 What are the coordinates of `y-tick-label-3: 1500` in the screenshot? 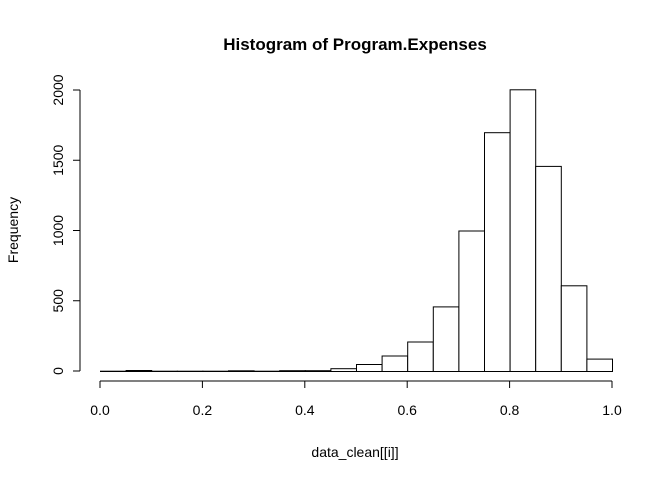 It's located at (58, 159).